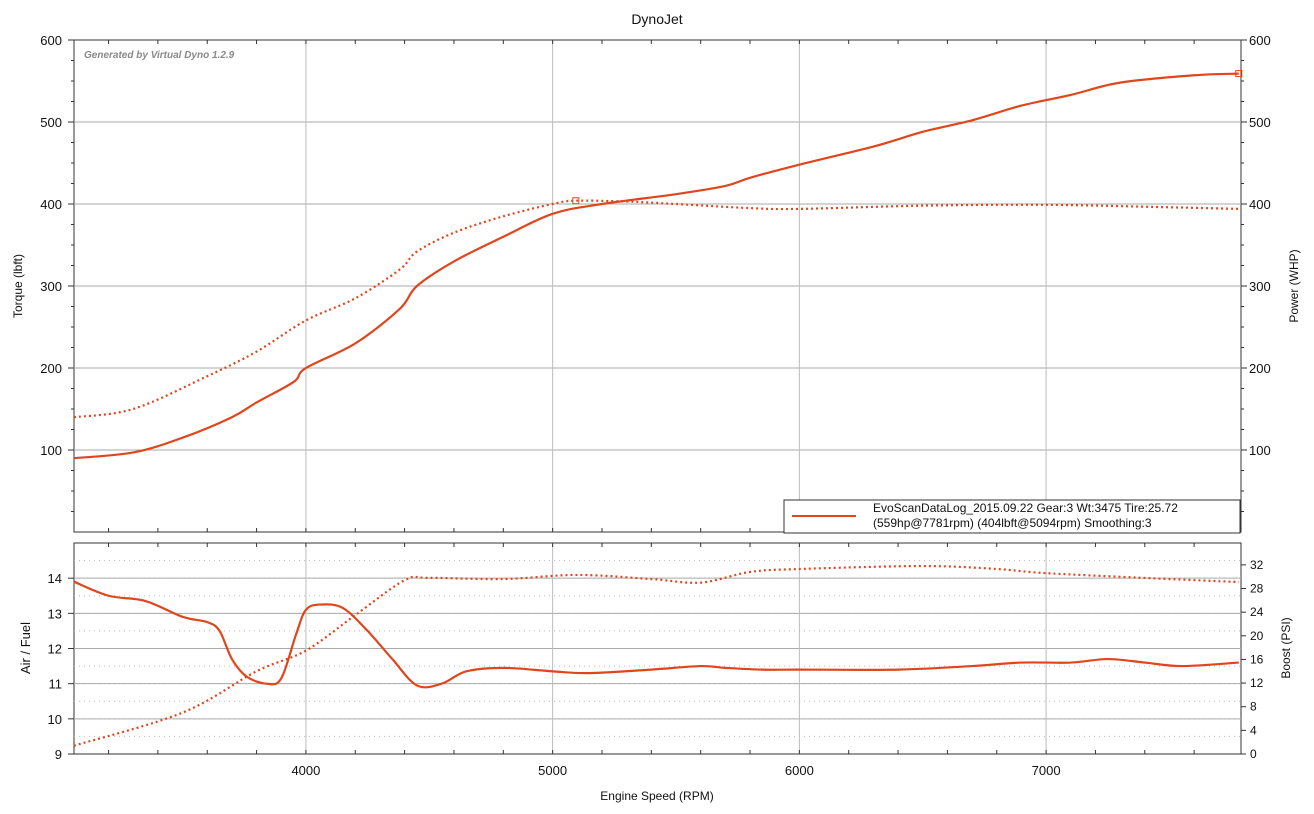  I want to click on y2-tick-label: 16, so click(1257, 659).